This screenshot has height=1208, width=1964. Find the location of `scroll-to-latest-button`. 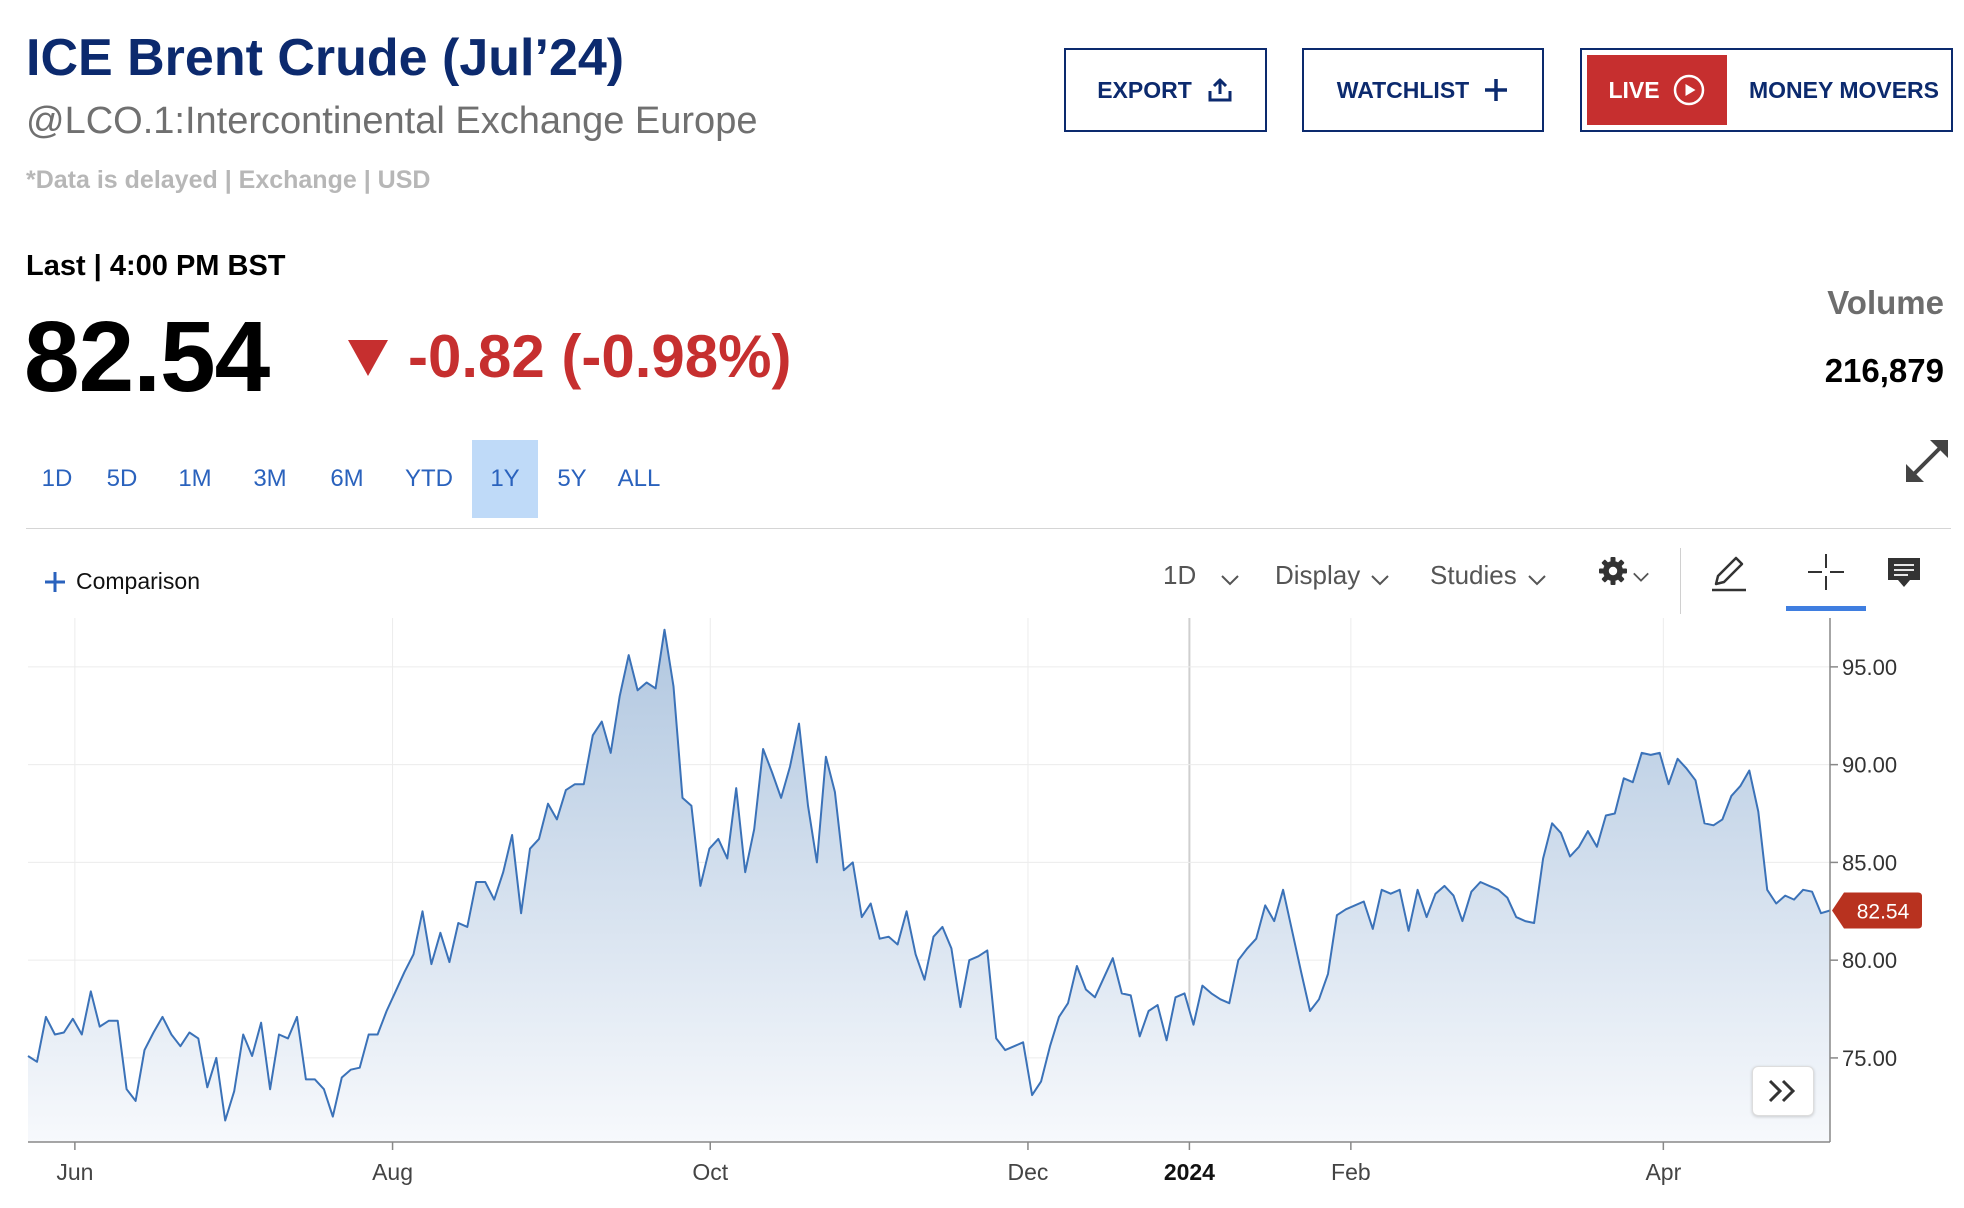

scroll-to-latest-button is located at coordinates (1783, 1091).